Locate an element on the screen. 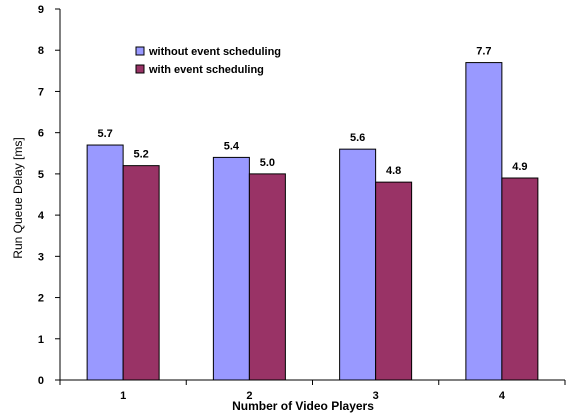 The height and width of the screenshot is (417, 567). y-tick-label: 6 is located at coordinates (41, 134).